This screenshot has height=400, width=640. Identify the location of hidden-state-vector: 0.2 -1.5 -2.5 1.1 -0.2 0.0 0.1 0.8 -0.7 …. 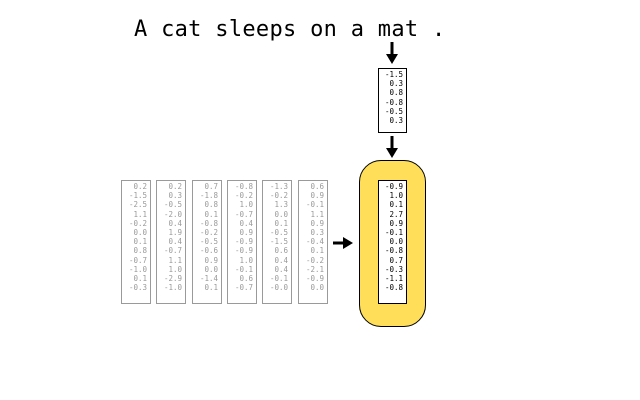
(136, 242).